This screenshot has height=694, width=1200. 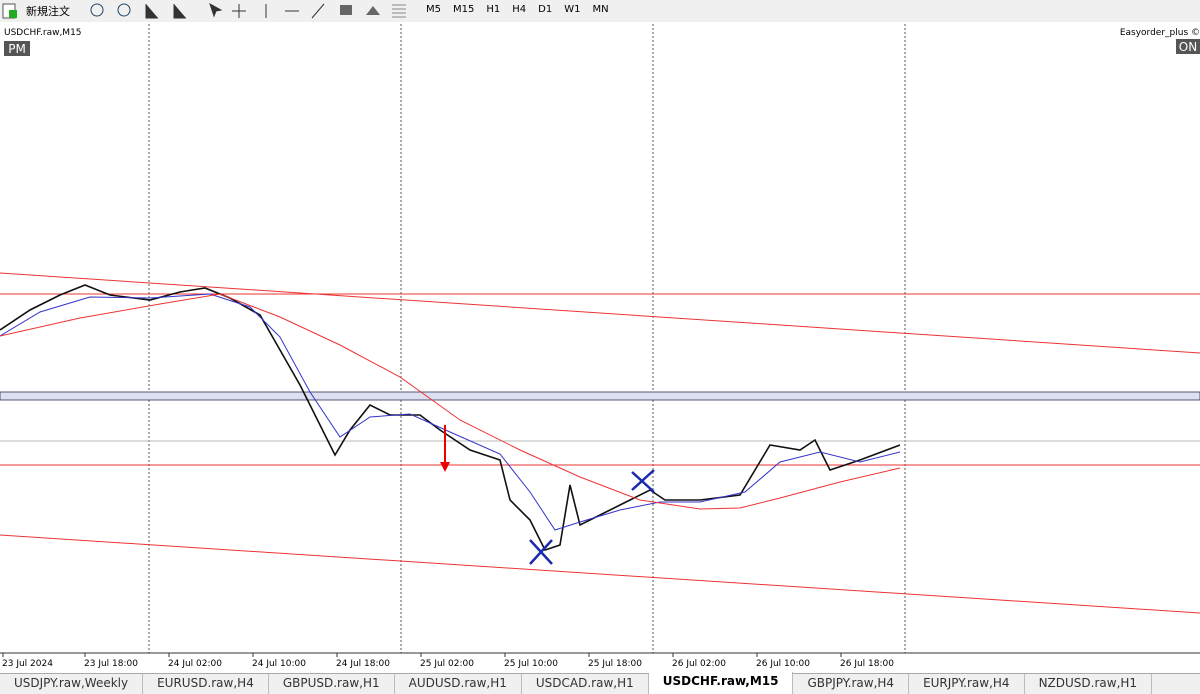 I want to click on time-label: 24 Jul 02:00, so click(x=195, y=664).